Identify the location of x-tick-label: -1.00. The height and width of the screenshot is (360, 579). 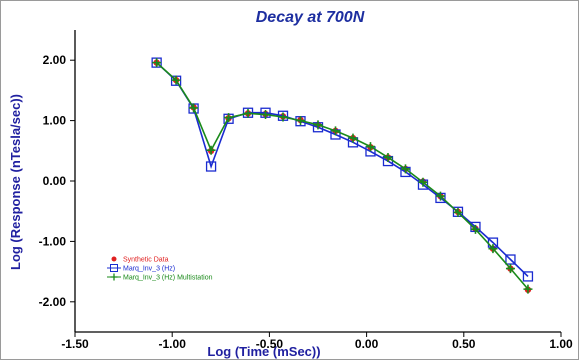
(173, 344).